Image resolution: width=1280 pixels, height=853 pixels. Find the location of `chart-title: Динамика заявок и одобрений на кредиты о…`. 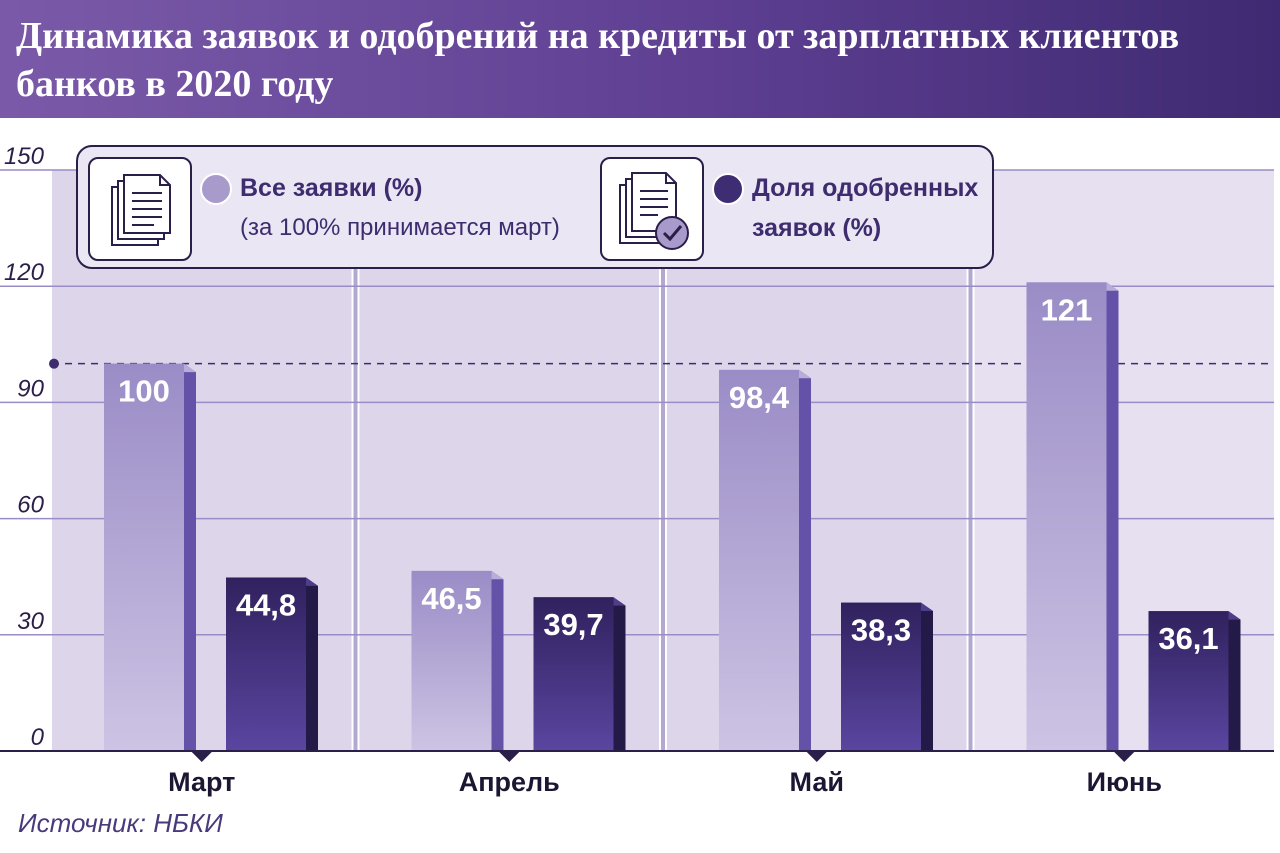

chart-title: Динамика заявок и одобрений на кредиты о… is located at coordinates (598, 60).